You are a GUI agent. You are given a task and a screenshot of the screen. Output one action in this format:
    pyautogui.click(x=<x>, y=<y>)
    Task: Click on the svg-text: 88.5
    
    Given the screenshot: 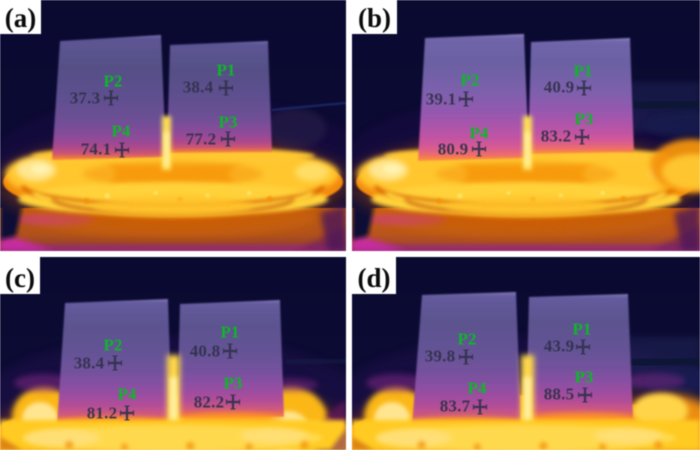 What is the action you would take?
    pyautogui.click(x=559, y=394)
    